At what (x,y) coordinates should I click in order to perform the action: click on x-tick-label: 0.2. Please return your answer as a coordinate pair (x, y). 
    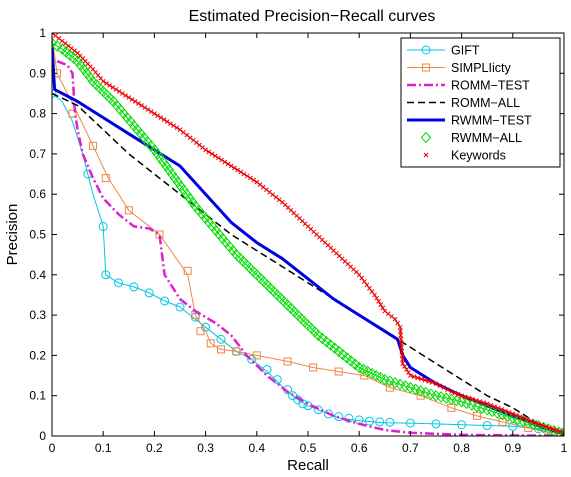
    Looking at the image, I should click on (154, 448).